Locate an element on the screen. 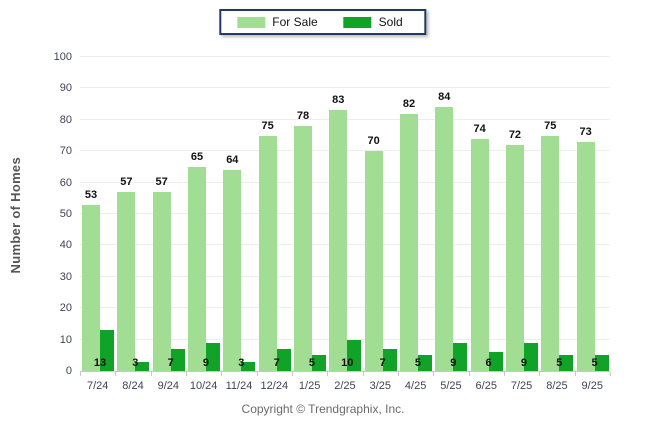  bar-group-7-24: 53 13 7/24 is located at coordinates (97, 225).